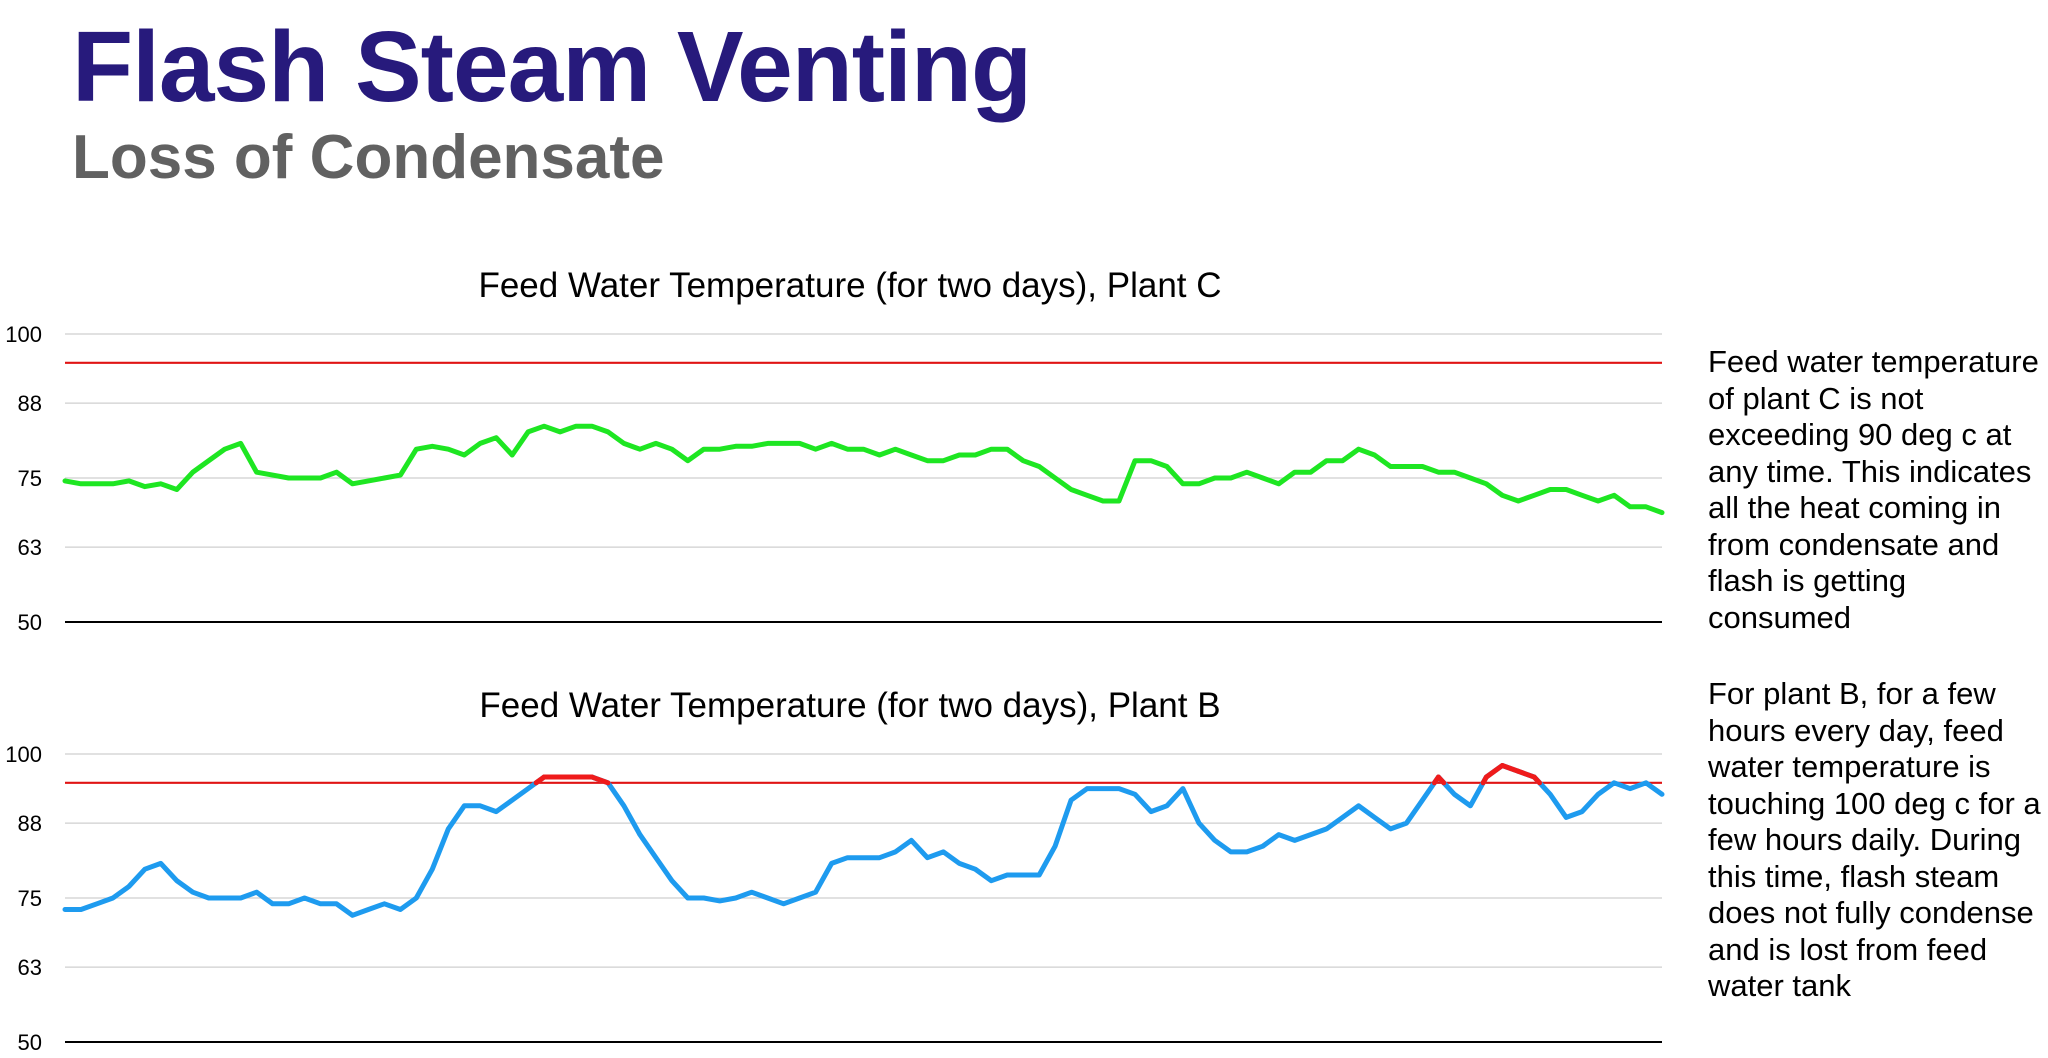 This screenshot has width=2048, height=1058. Describe the element at coordinates (552, 67) in the screenshot. I see `page-title: Flash Steam Venting` at that location.